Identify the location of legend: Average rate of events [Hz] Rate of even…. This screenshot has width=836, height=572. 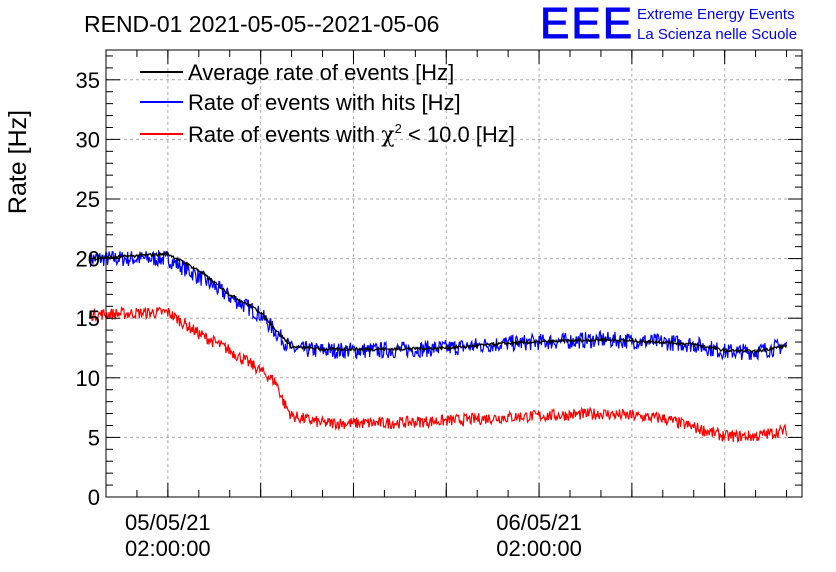
(327, 104).